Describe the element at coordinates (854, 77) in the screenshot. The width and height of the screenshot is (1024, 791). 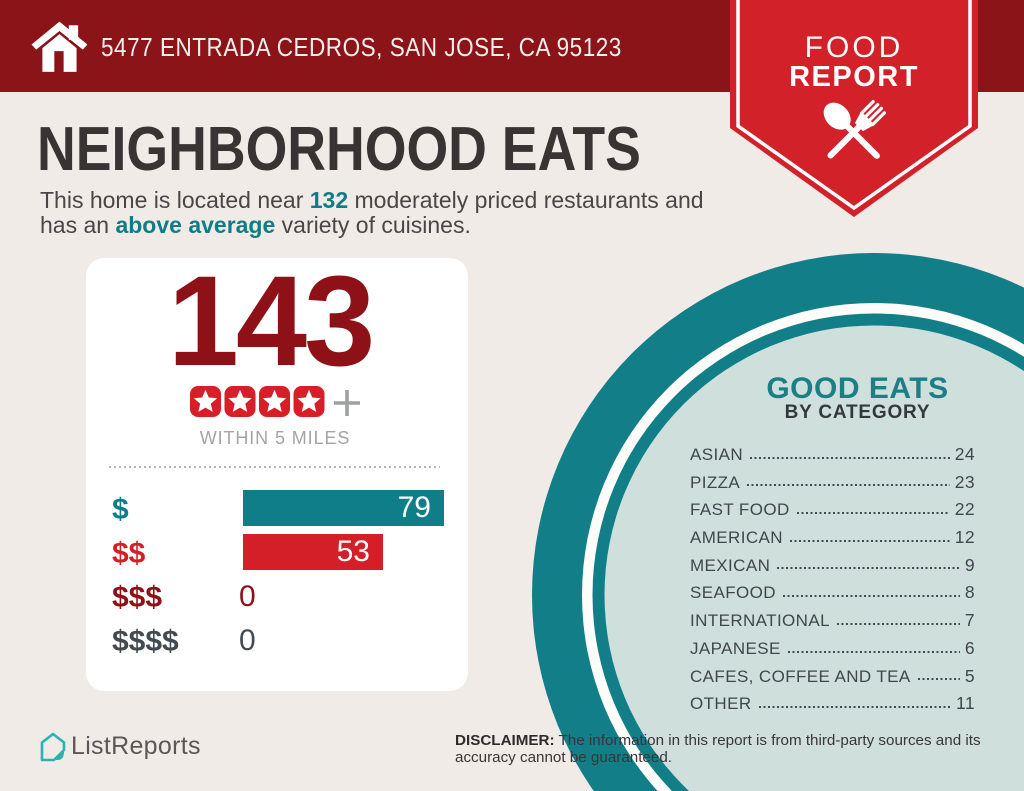
I see `svg-text: REPORT` at that location.